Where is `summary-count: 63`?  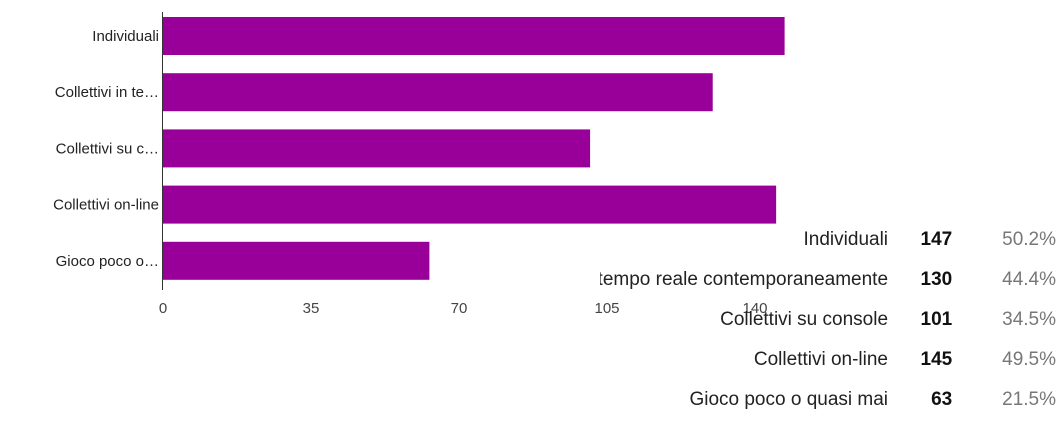 summary-count: 63 is located at coordinates (942, 399).